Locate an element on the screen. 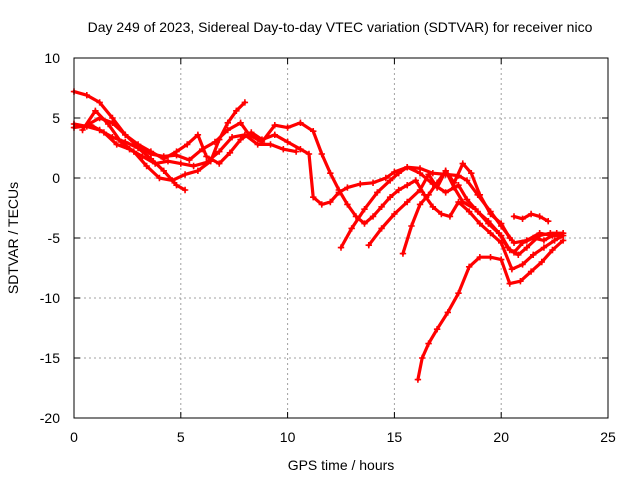  x-tick-label: 20 is located at coordinates (501, 437).